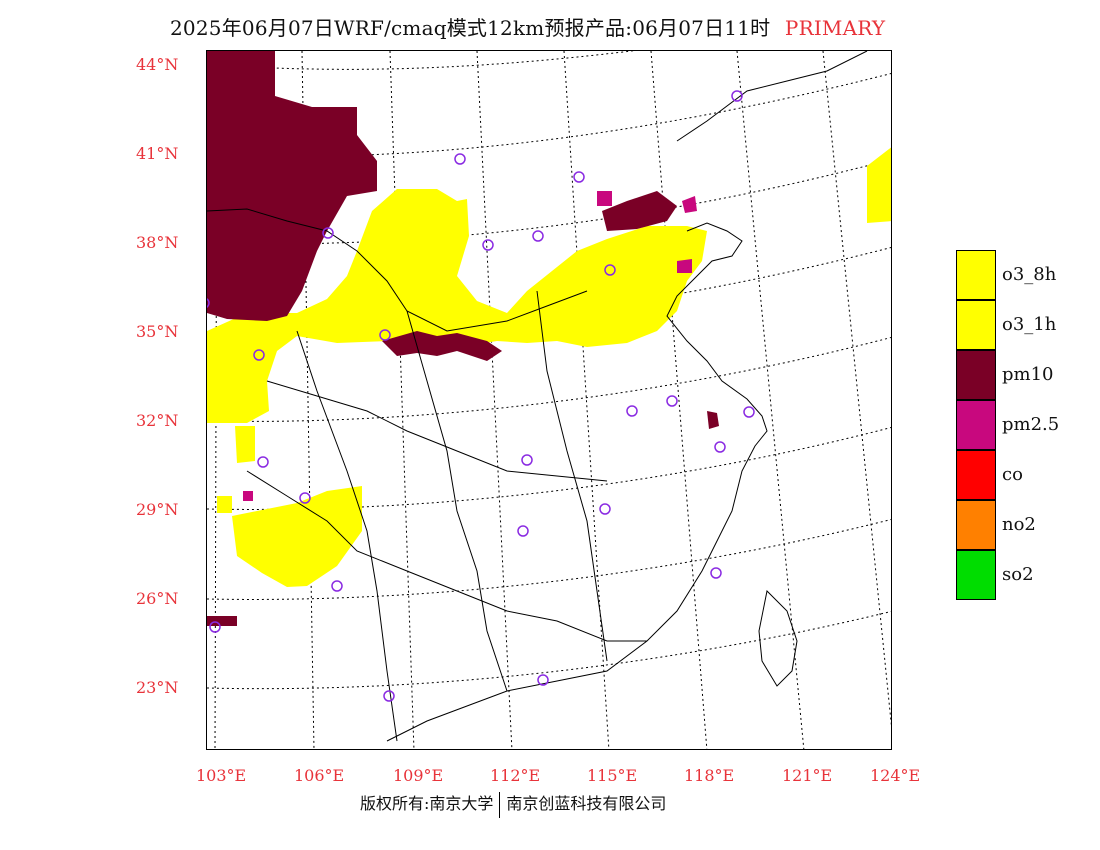 The height and width of the screenshot is (850, 1100). What do you see at coordinates (319, 775) in the screenshot?
I see `lon-label: 106°E` at bounding box center [319, 775].